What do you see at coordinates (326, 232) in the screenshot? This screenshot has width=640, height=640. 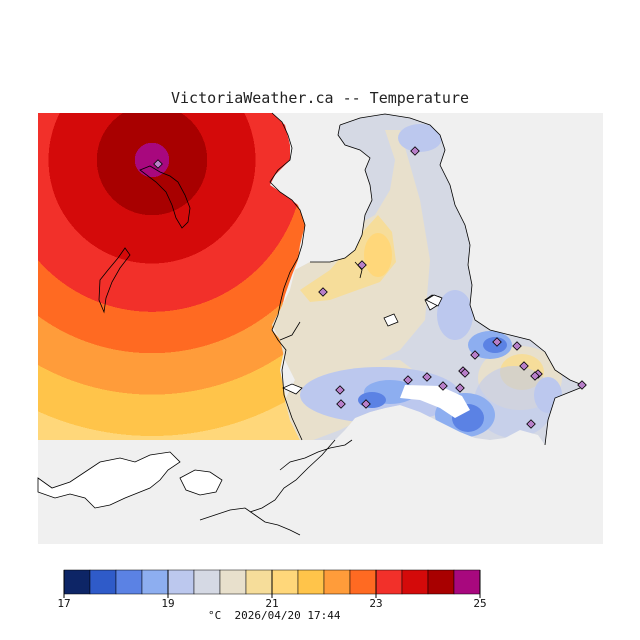 I see `inland-coastline` at bounding box center [326, 232].